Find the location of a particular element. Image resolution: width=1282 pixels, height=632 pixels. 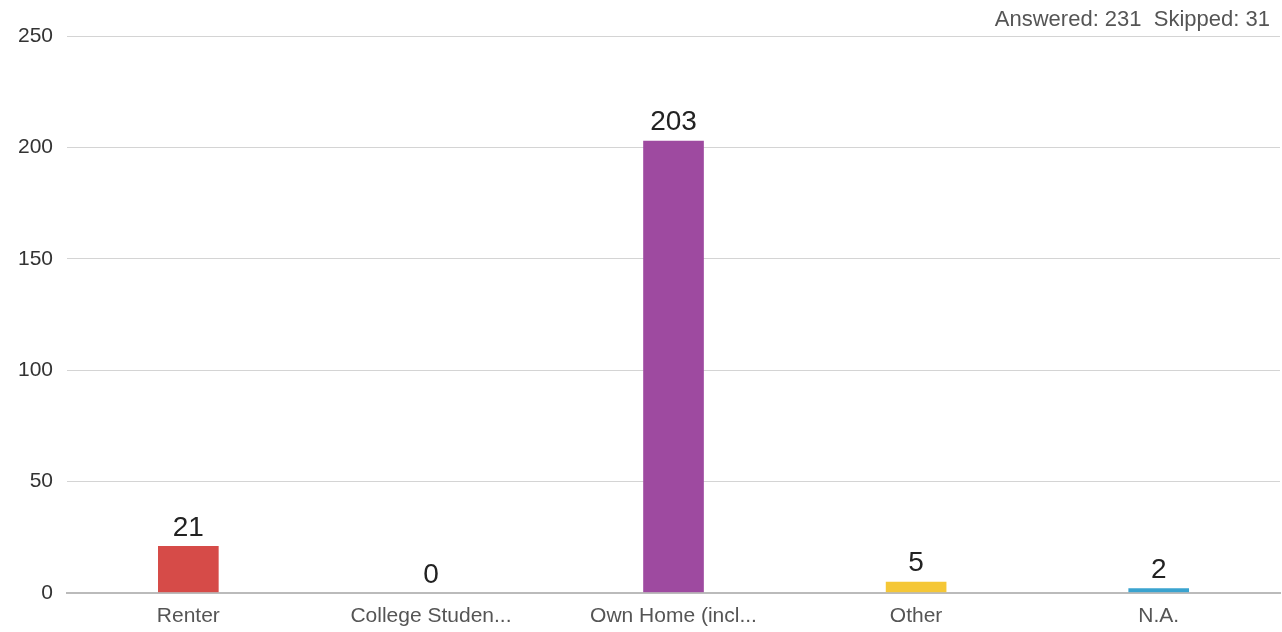

data-label: 2 is located at coordinates (1158, 569).